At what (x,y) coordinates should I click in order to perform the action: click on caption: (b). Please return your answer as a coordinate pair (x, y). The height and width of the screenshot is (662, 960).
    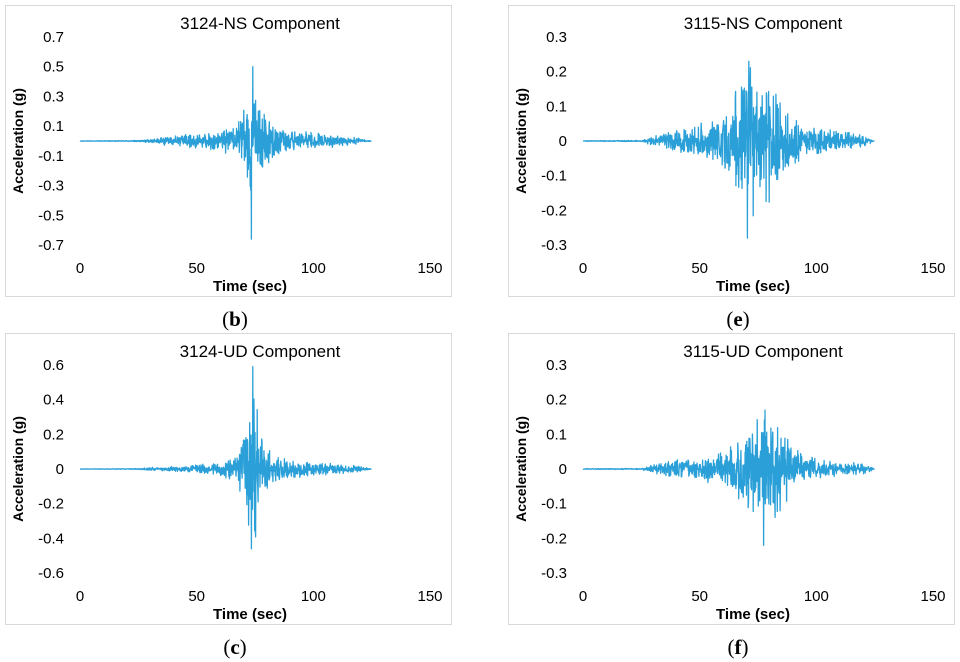
    Looking at the image, I should click on (235, 319).